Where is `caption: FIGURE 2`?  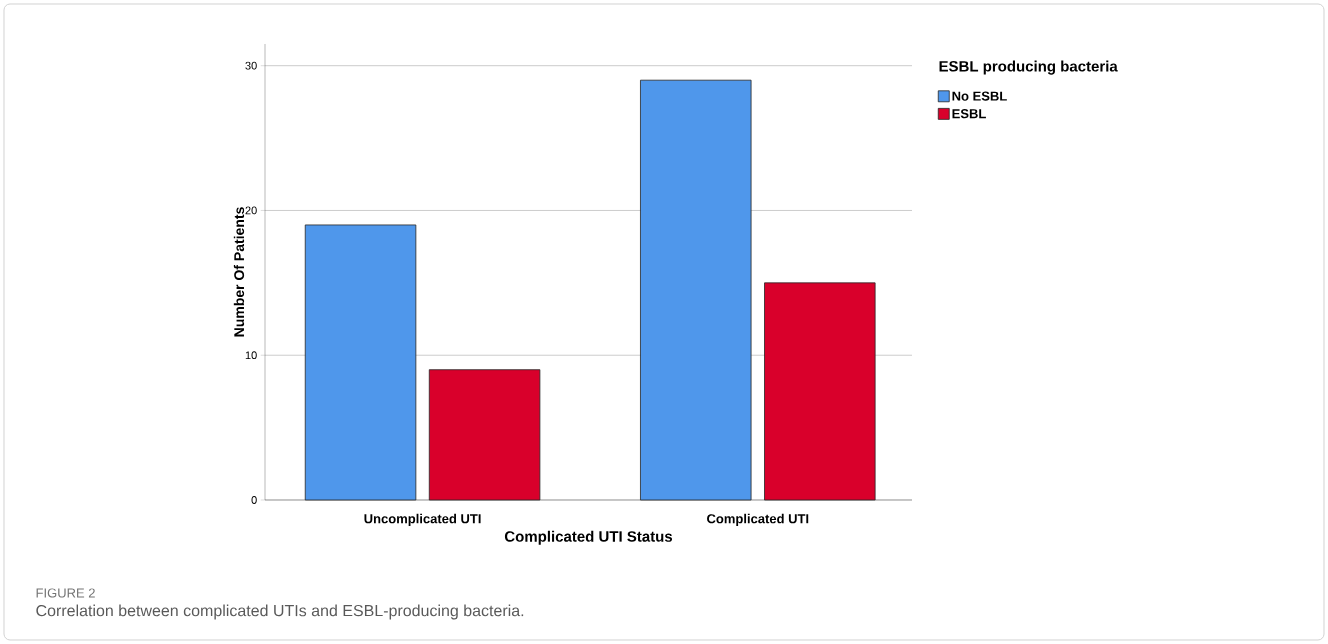 caption: FIGURE 2 is located at coordinates (65, 593).